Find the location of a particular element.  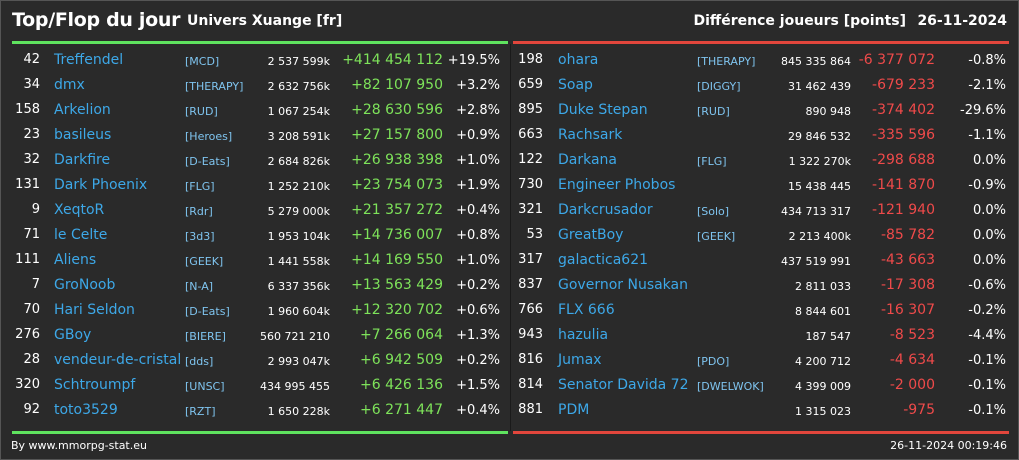

player-points: 187 547 is located at coordinates (828, 336).